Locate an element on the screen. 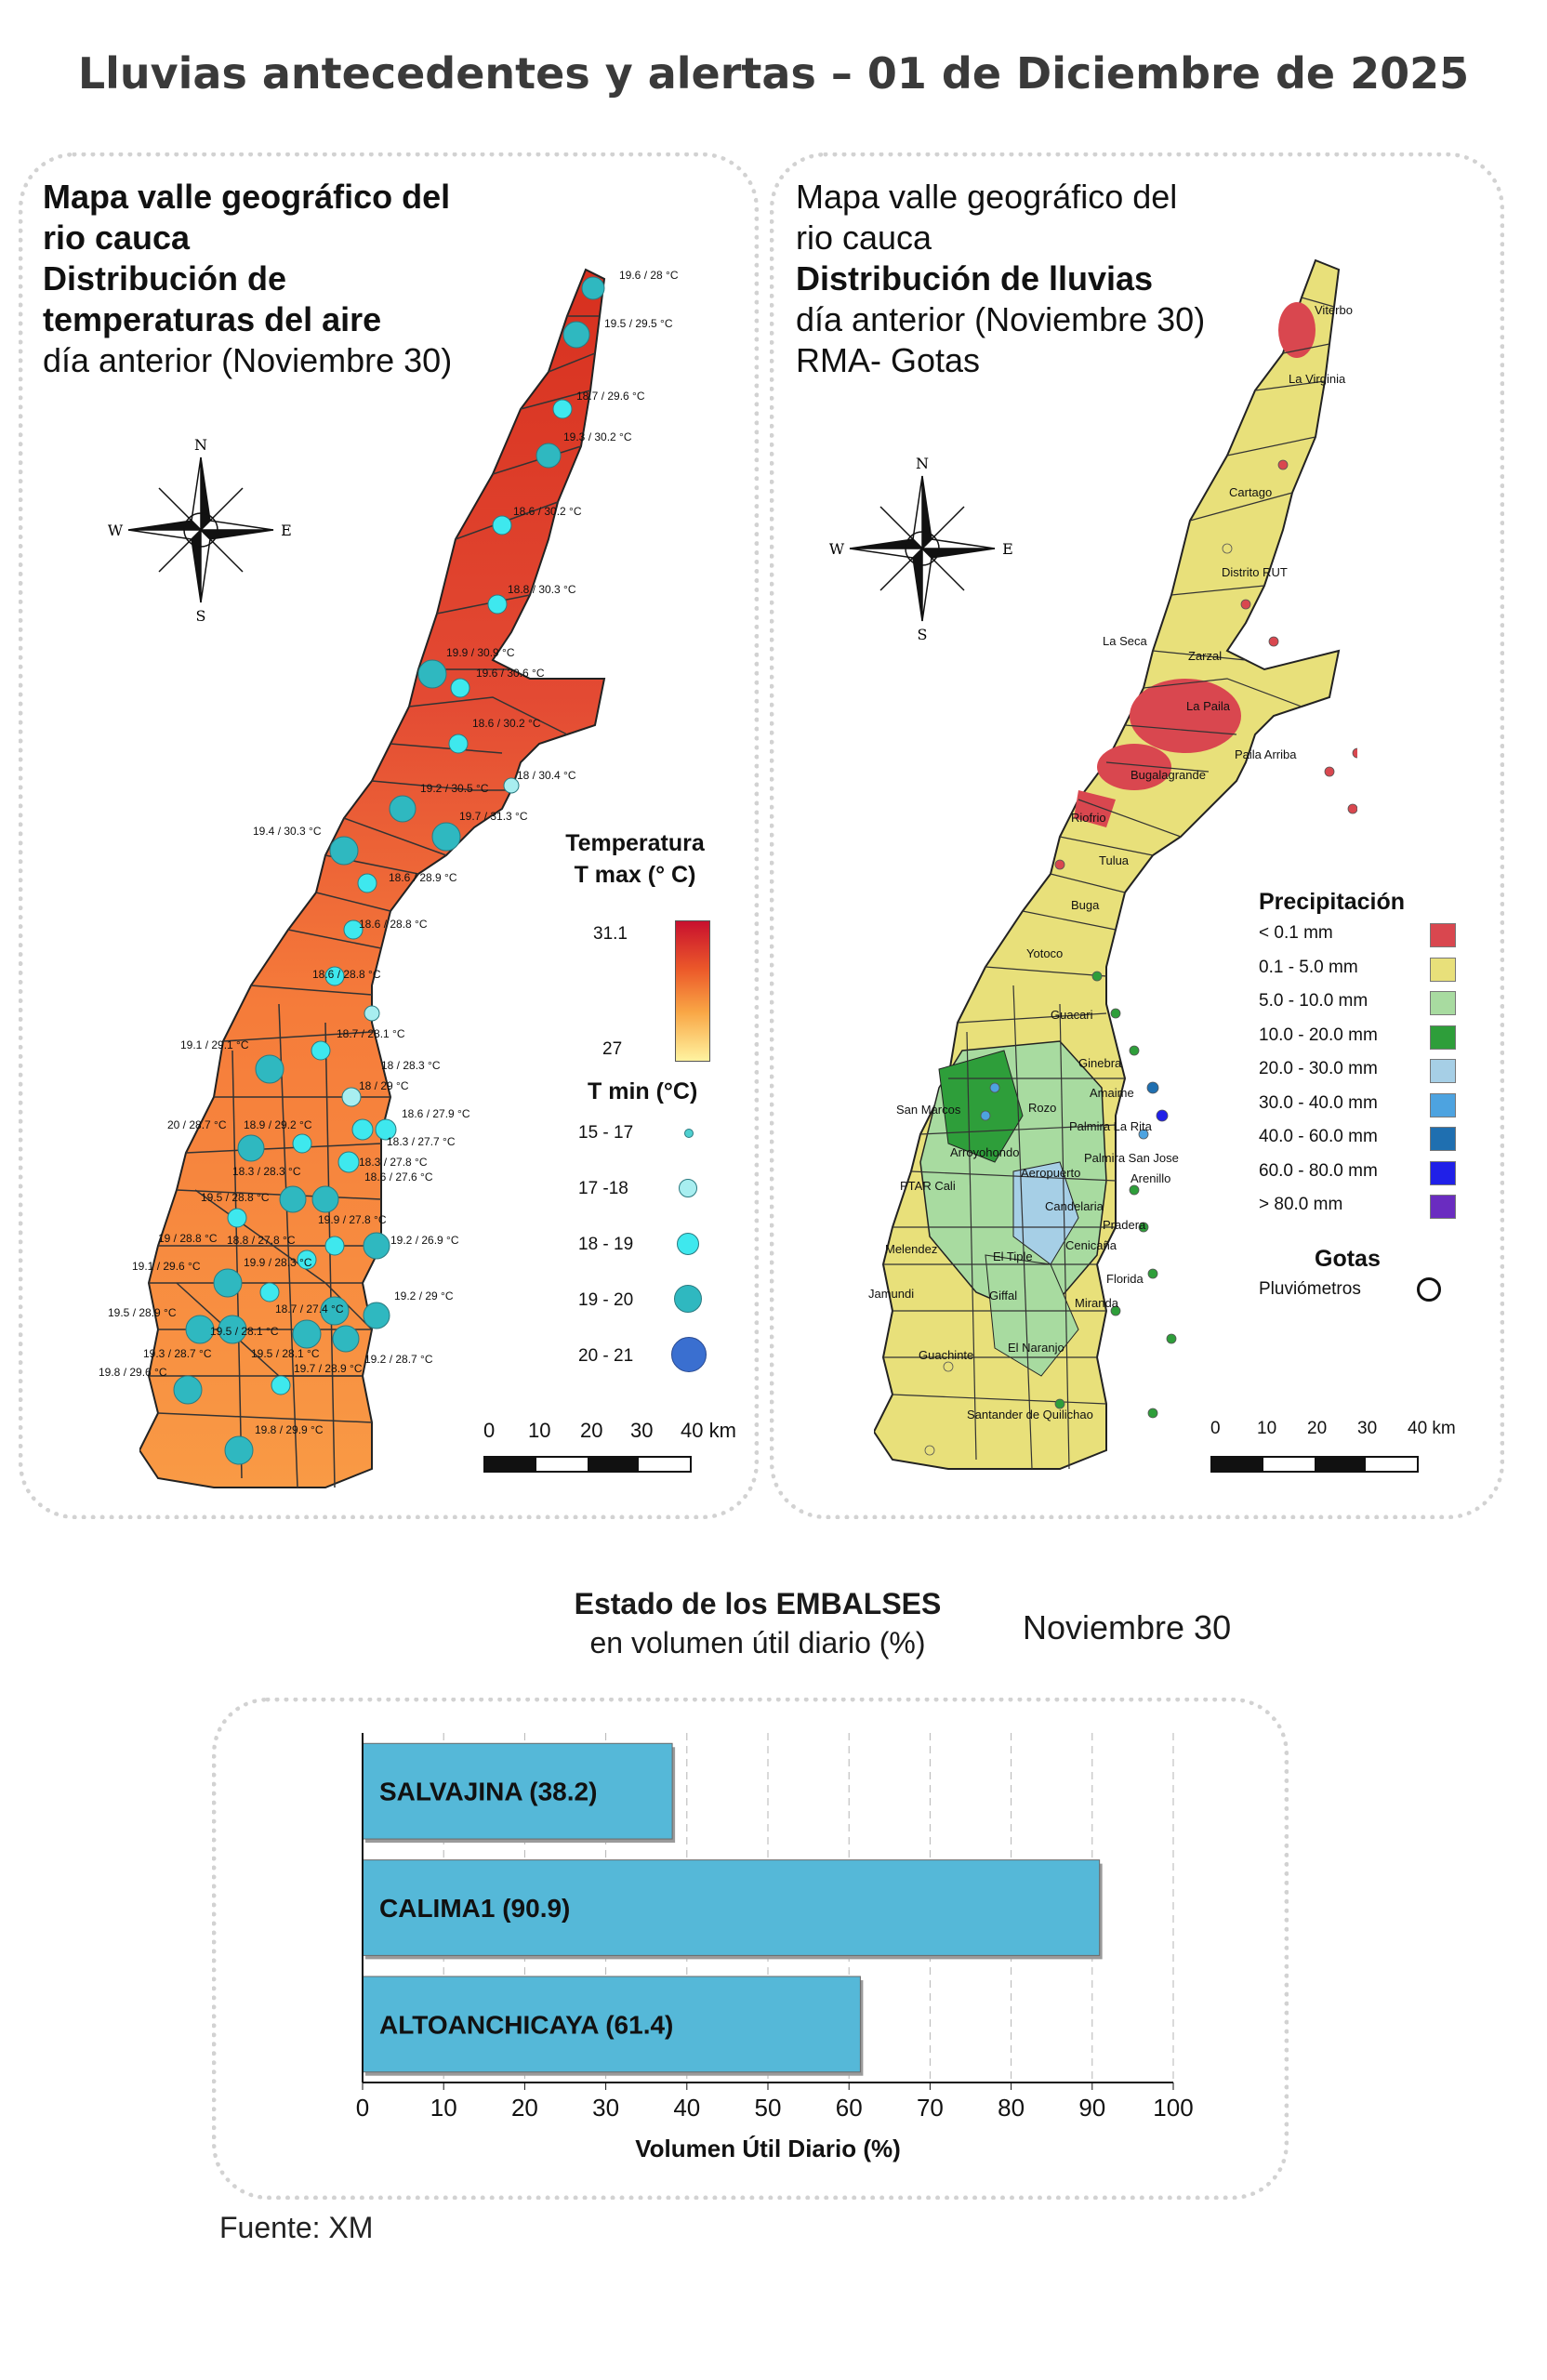 The width and height of the screenshot is (1547, 2380). city-label: San Marcos is located at coordinates (928, 1110).